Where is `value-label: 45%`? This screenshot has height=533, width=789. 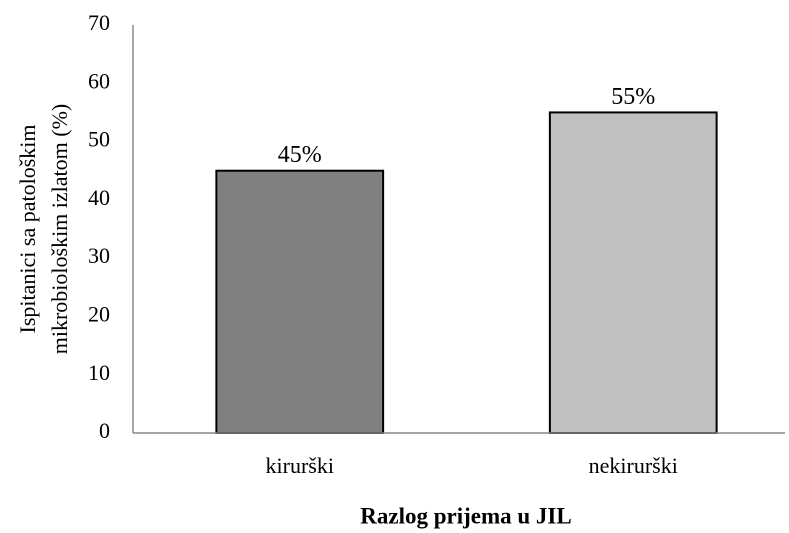
value-label: 45% is located at coordinates (300, 155).